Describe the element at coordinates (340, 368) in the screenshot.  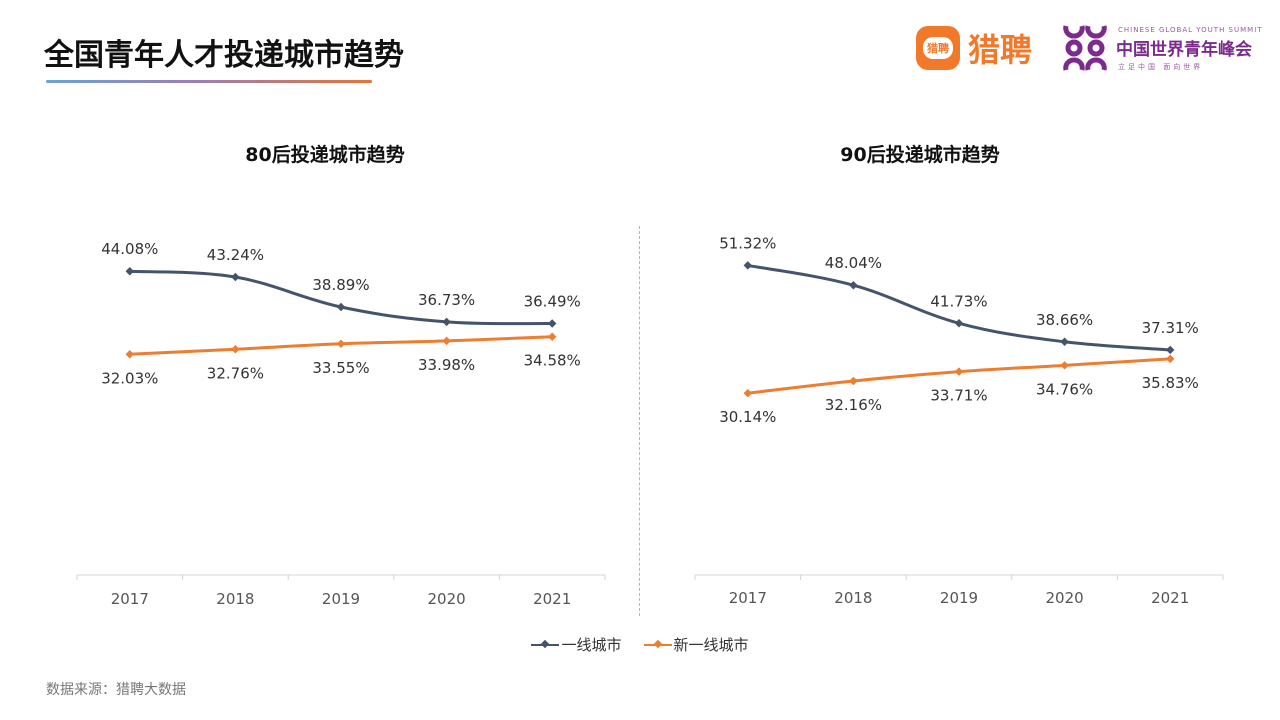
I see `data-label: 33.55%` at that location.